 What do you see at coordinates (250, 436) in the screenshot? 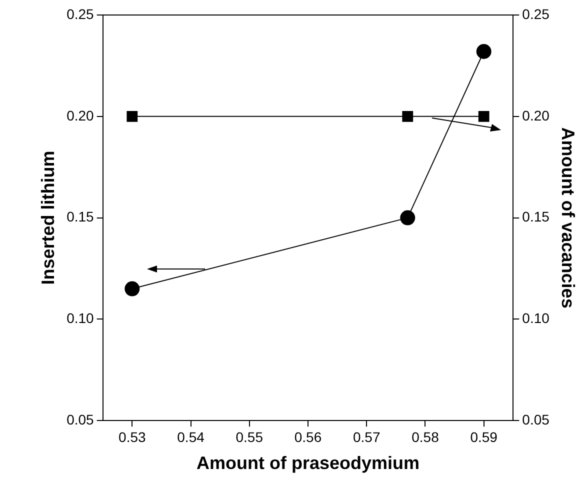
I see `x-tick-label: 0.55` at bounding box center [250, 436].